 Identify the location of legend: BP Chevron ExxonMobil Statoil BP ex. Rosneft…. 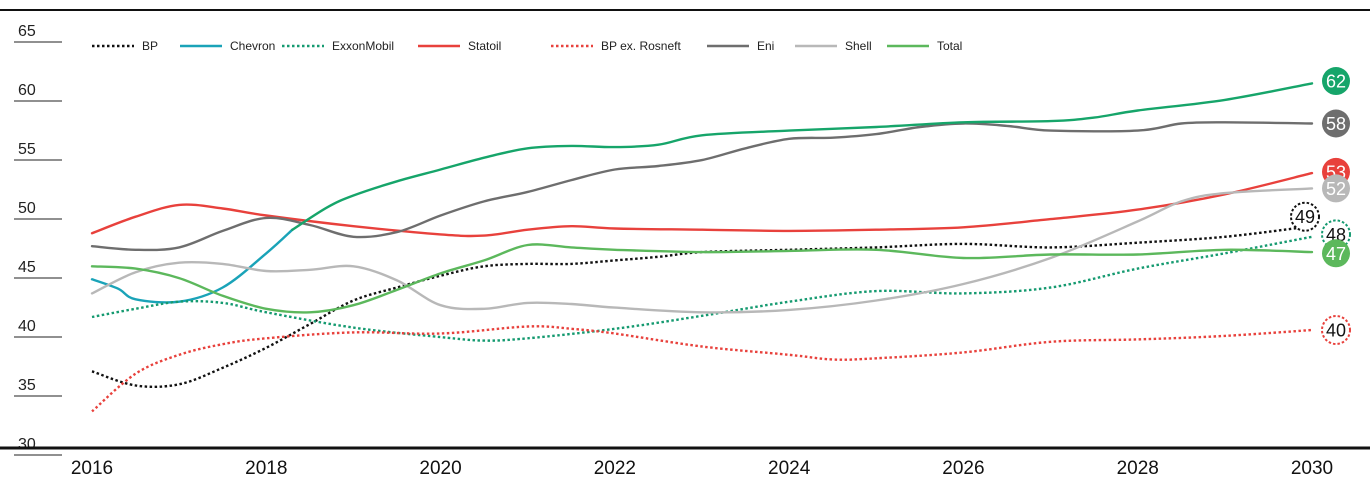
(527, 46).